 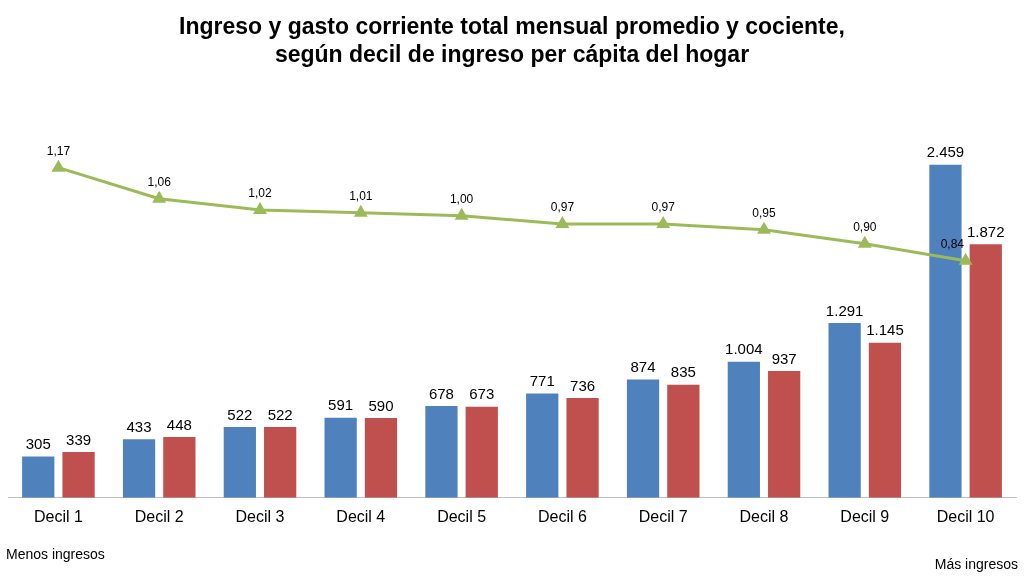 What do you see at coordinates (663, 516) in the screenshot?
I see `x-tick-label: Decil 7` at bounding box center [663, 516].